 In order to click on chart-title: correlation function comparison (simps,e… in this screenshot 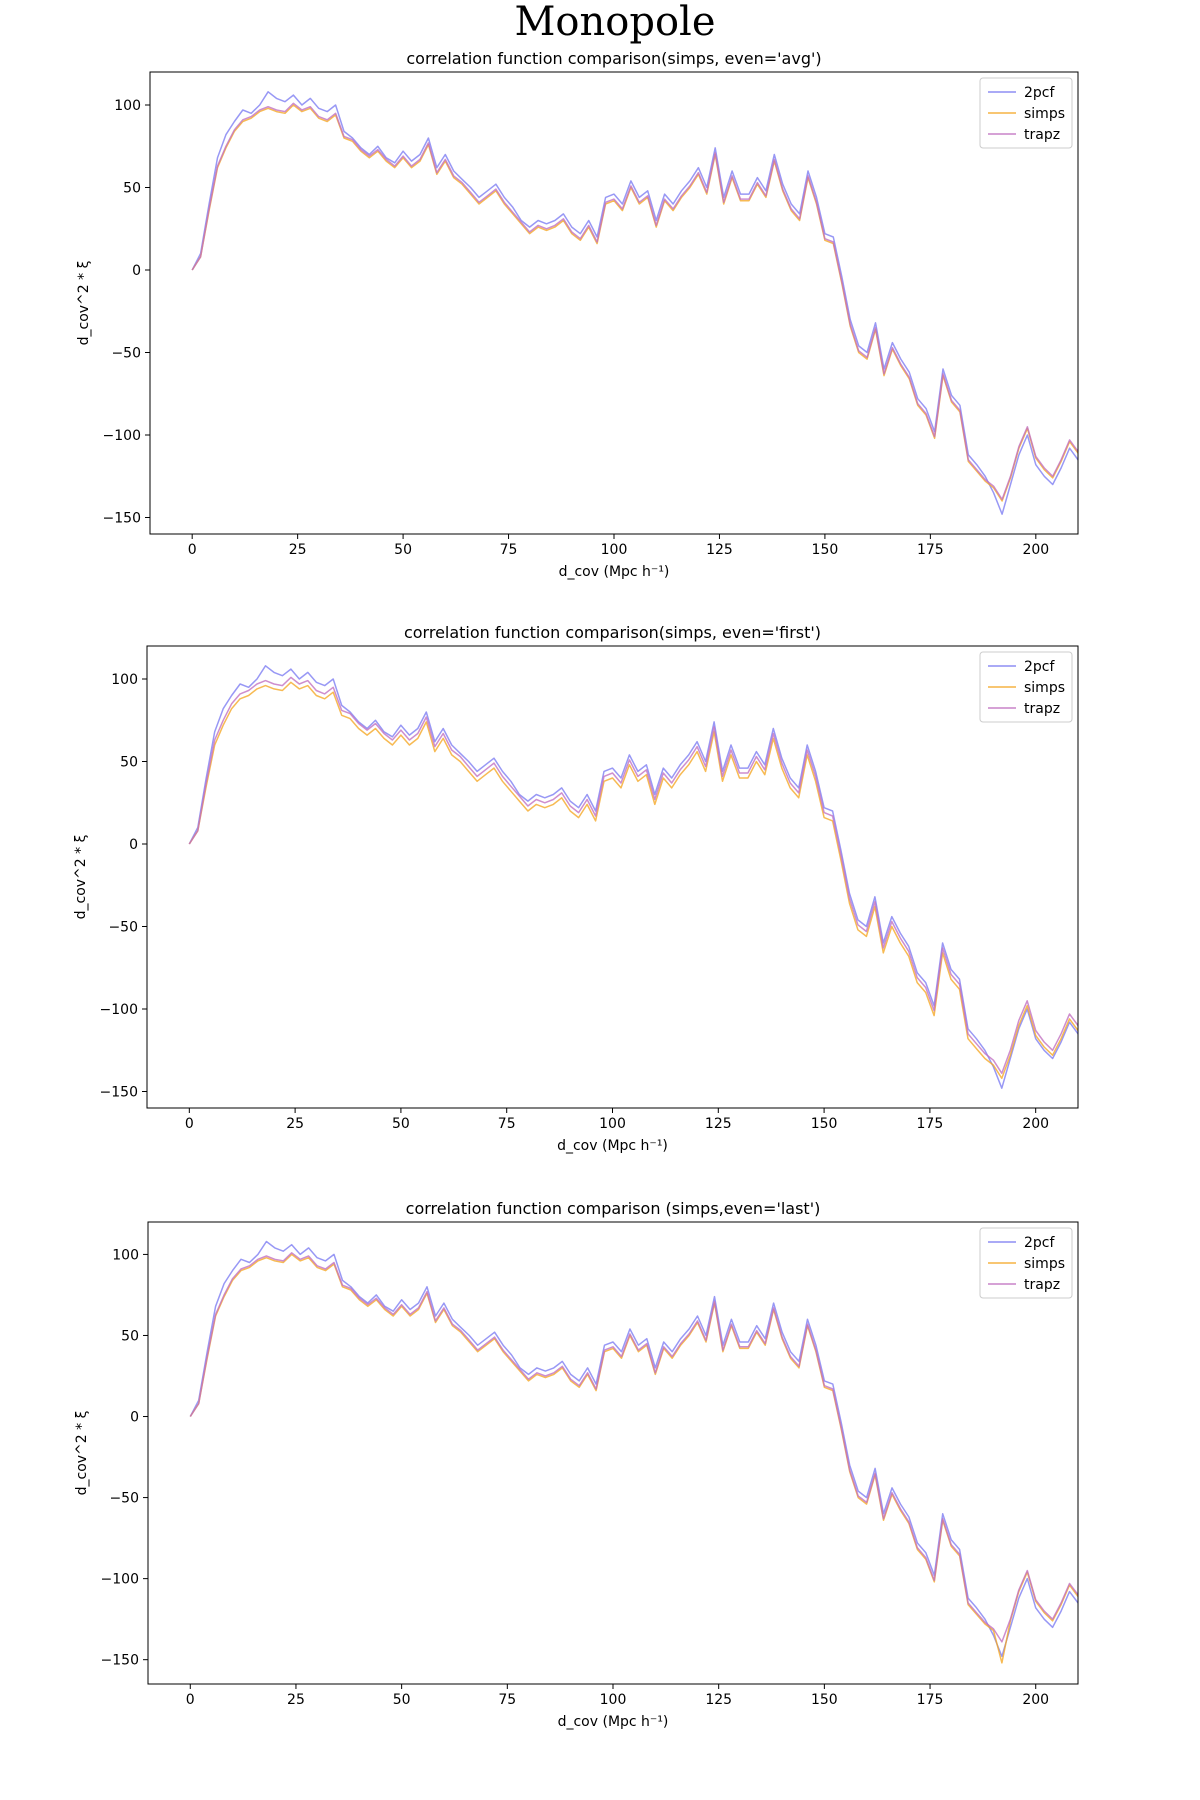, I will do `click(613, 1208)`.